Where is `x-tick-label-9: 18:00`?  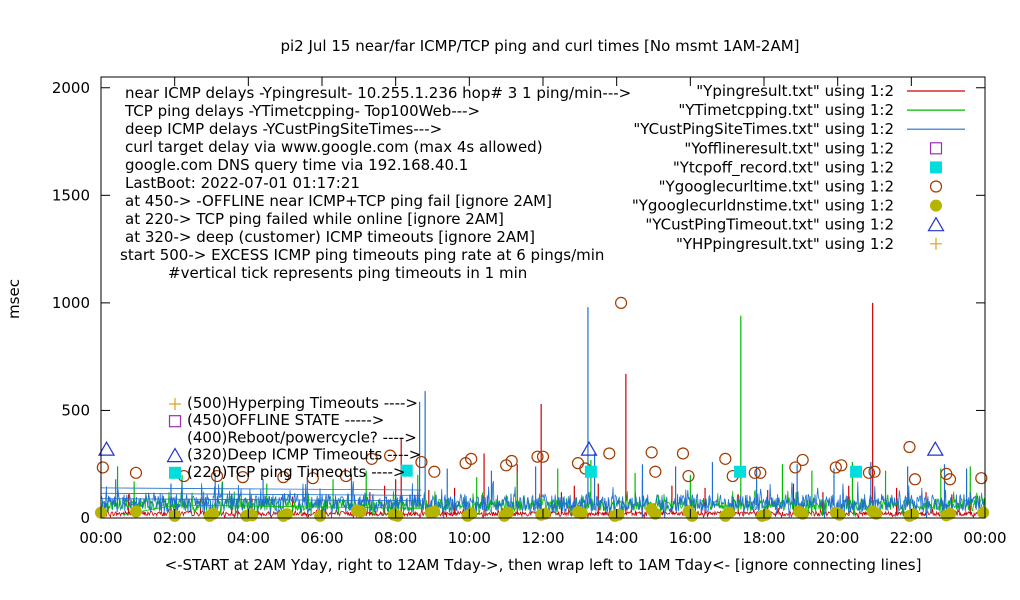
x-tick-label-9: 18:00 is located at coordinates (763, 538).